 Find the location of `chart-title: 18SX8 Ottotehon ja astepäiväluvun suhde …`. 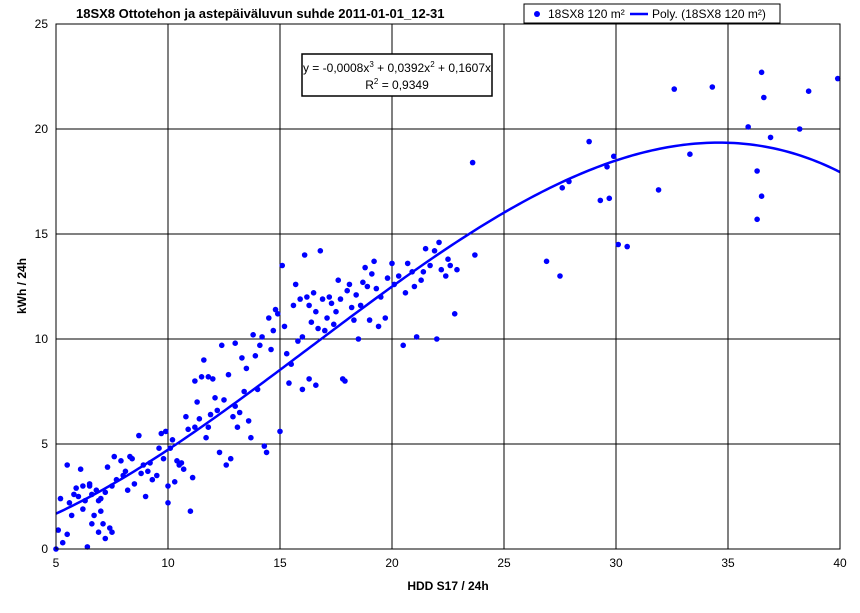

chart-title: 18SX8 Ottotehon ja astepäiväluvun suhde … is located at coordinates (260, 13).